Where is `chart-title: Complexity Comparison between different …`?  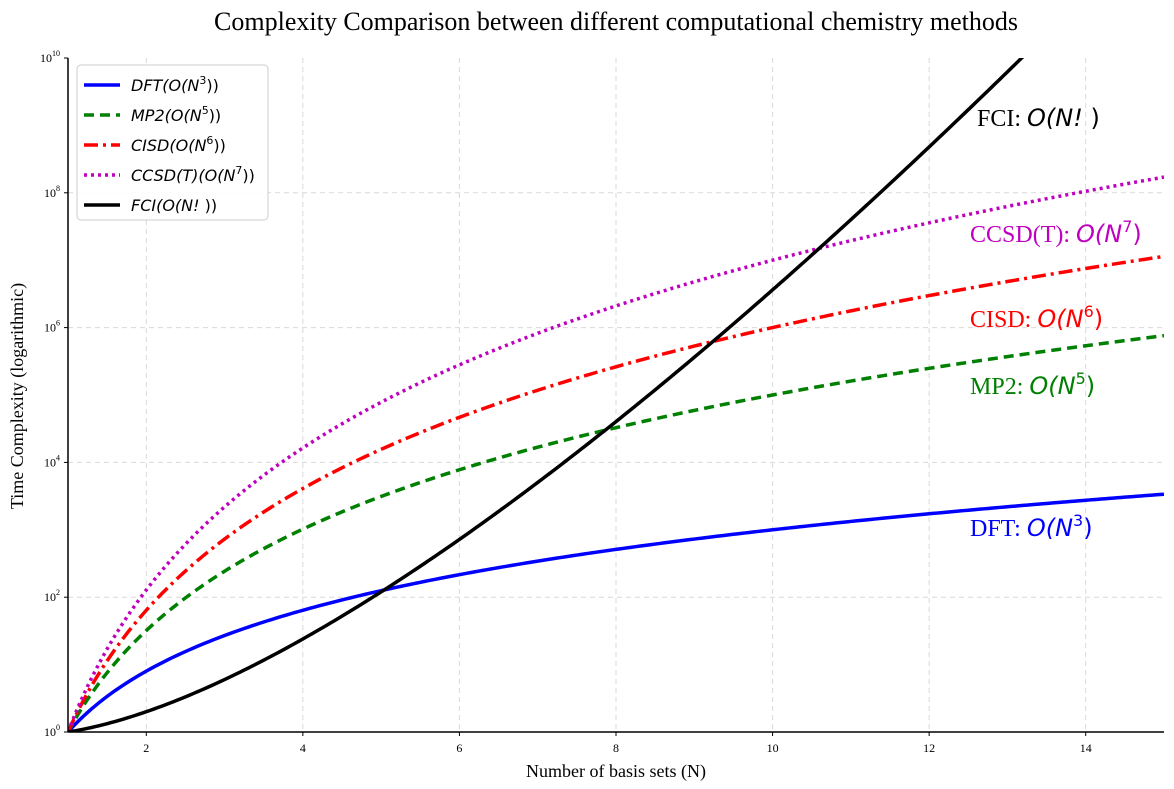 chart-title: Complexity Comparison between different … is located at coordinates (616, 21).